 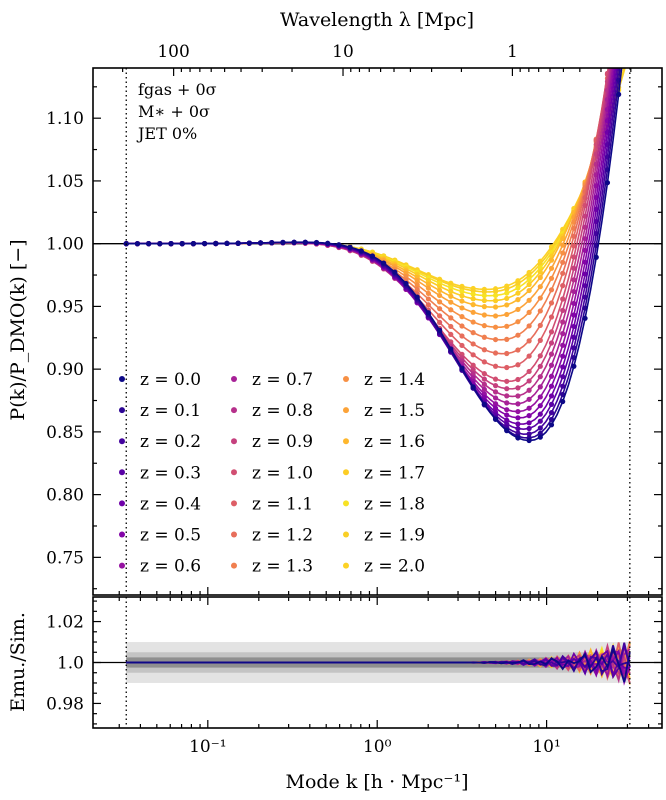 I want to click on ratio-panel-series, so click(x=378, y=663).